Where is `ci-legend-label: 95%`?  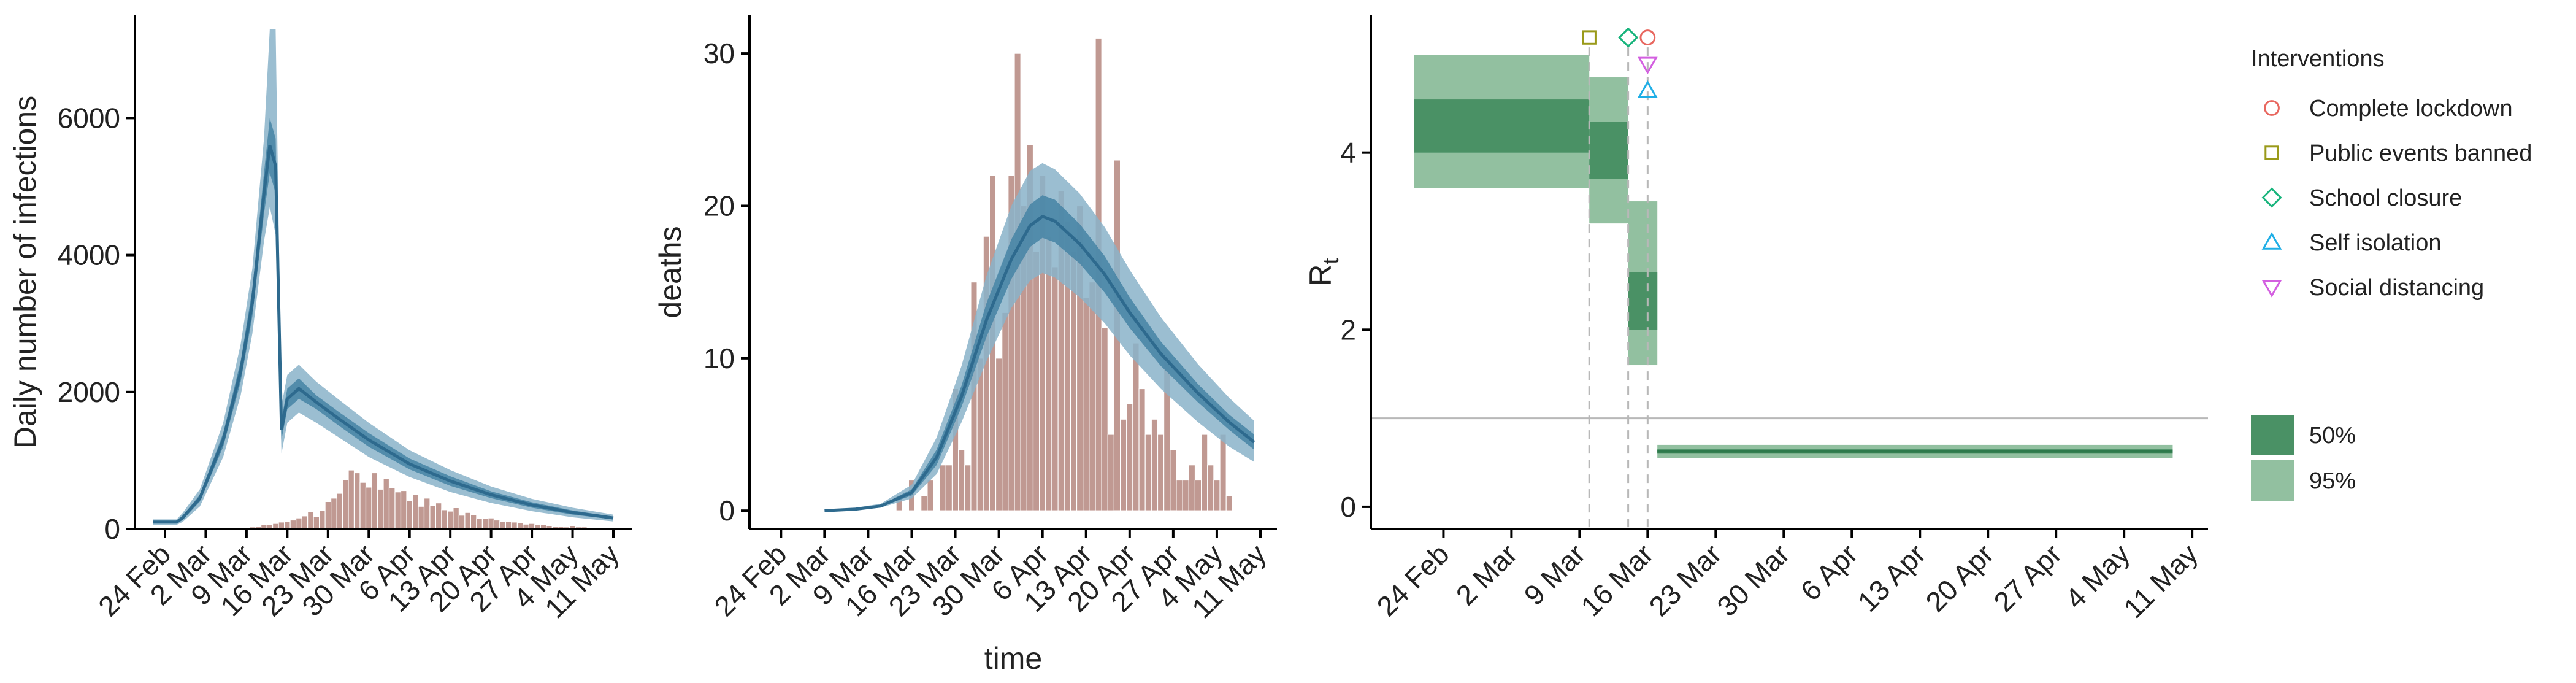 ci-legend-label: 95% is located at coordinates (2332, 481).